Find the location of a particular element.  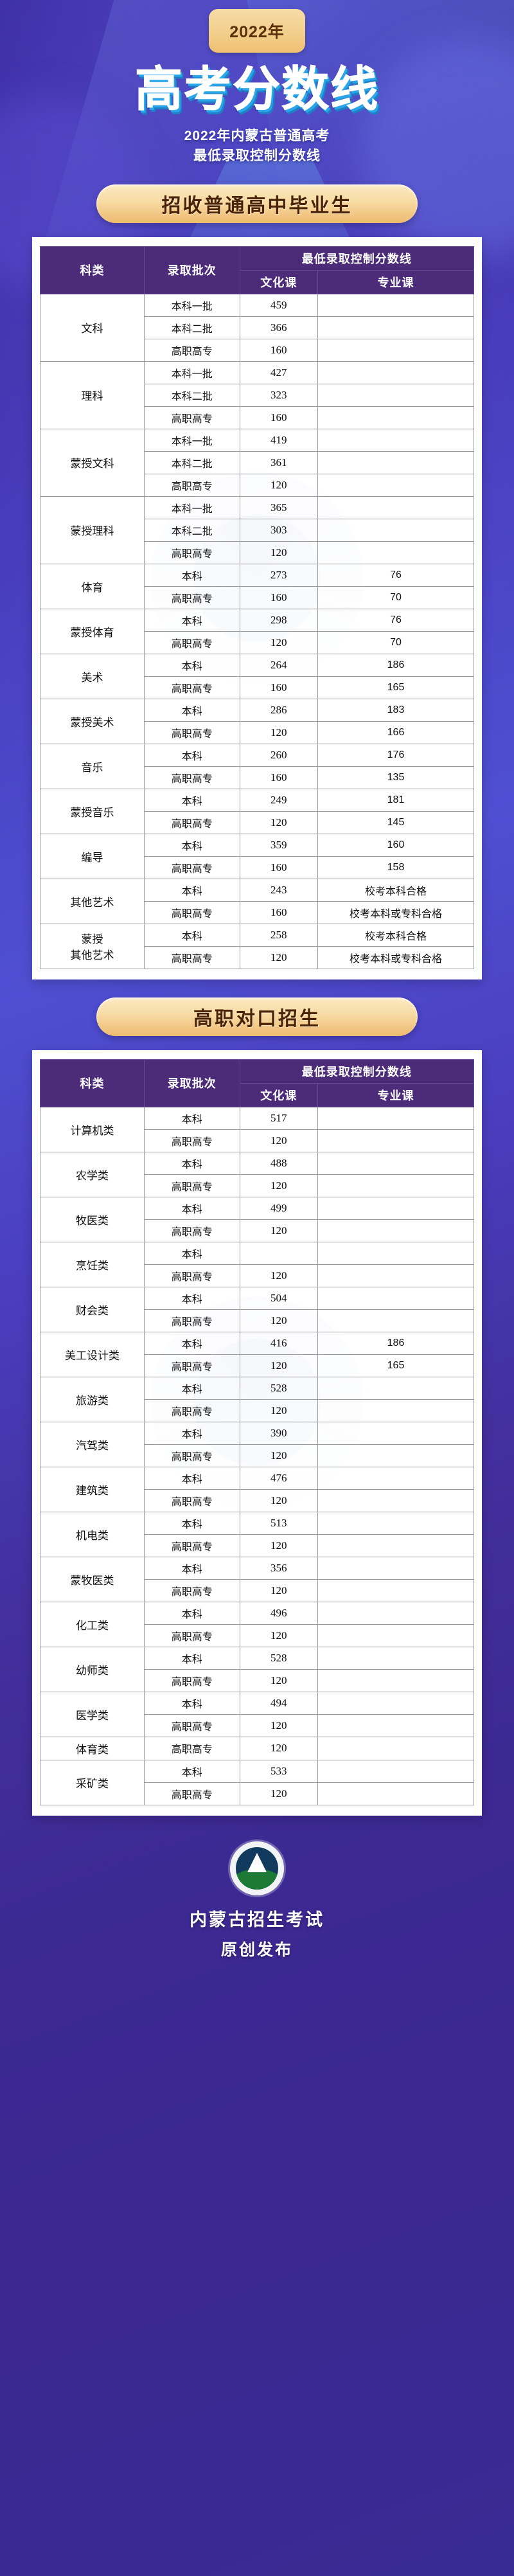

col-header-batch: 录取批次 is located at coordinates (192, 270).